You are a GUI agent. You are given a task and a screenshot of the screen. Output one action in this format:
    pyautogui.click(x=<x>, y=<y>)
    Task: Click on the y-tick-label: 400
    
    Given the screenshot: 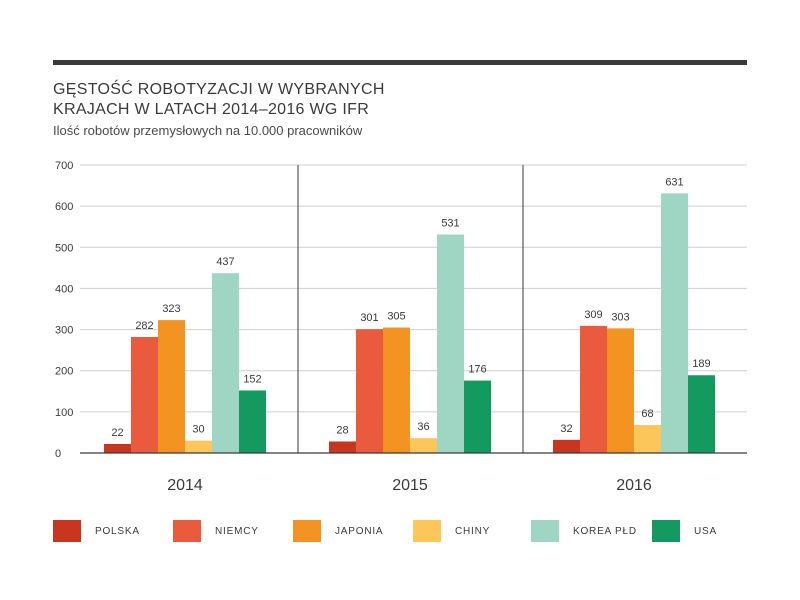 What is the action you would take?
    pyautogui.click(x=64, y=289)
    